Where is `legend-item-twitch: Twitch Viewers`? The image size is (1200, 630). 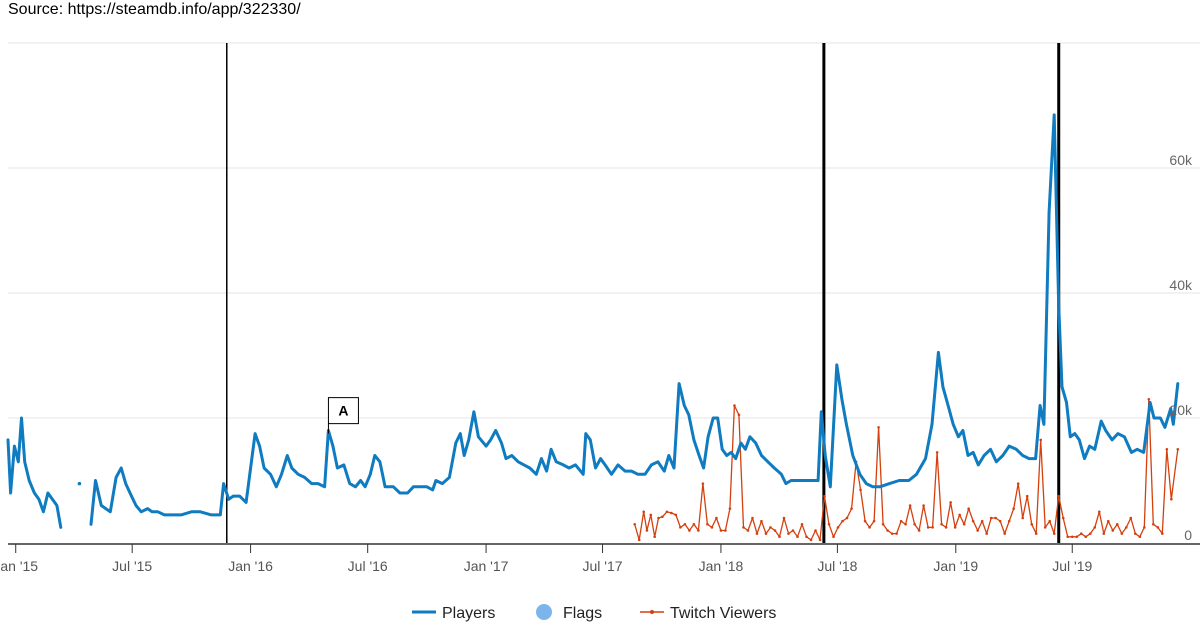
legend-item-twitch: Twitch Viewers is located at coordinates (708, 613).